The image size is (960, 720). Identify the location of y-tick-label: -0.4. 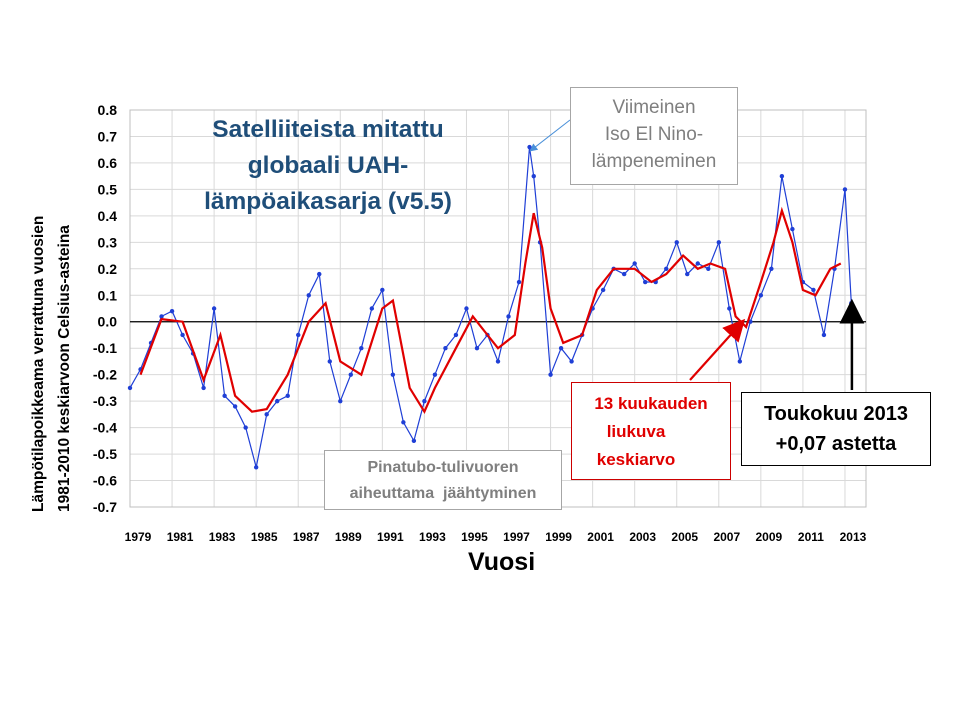
(105, 428).